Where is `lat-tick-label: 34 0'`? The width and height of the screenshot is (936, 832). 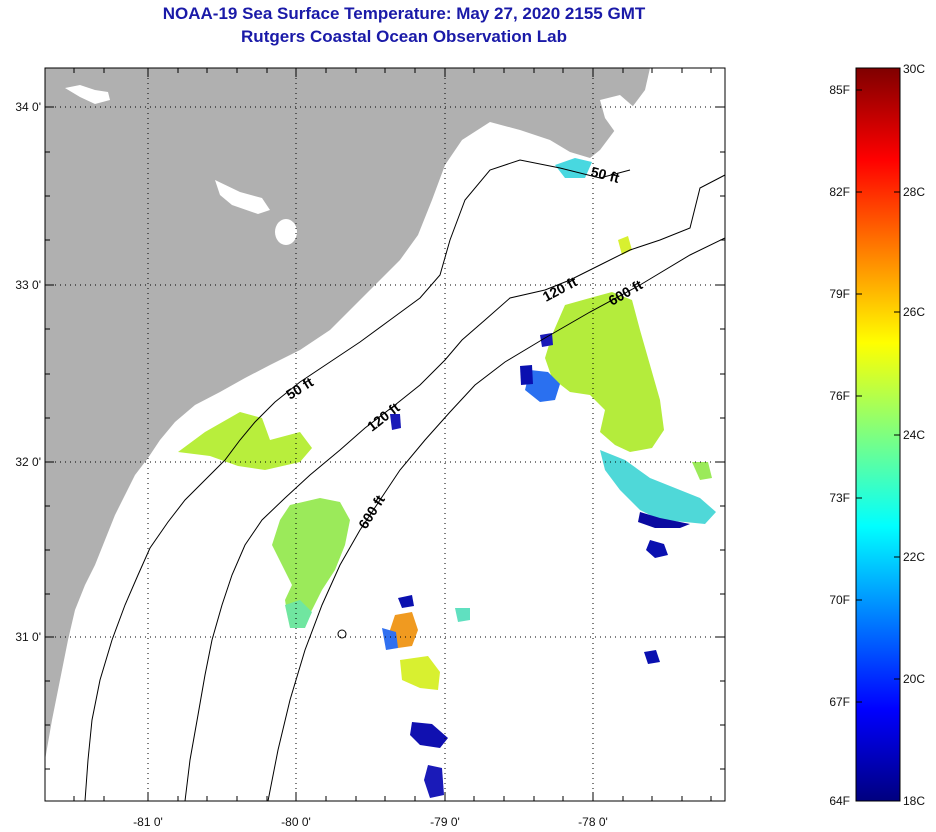 lat-tick-label: 34 0' is located at coordinates (28, 107).